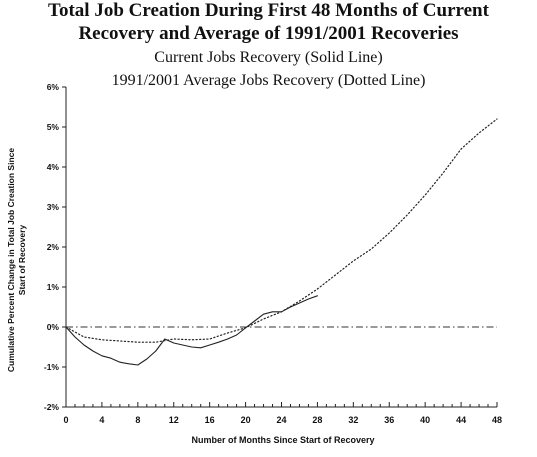 This screenshot has height=457, width=537. I want to click on y-tick-label: -2%, so click(52, 407).